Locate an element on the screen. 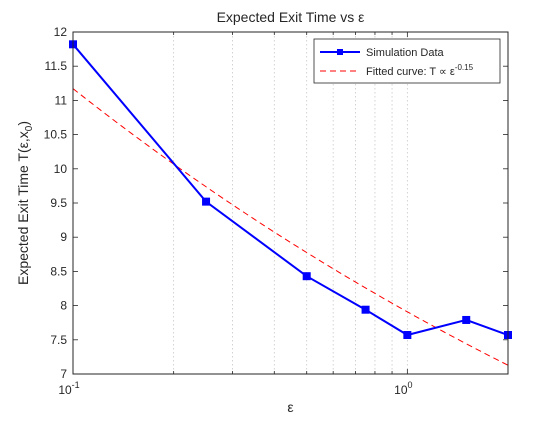 The width and height of the screenshot is (560, 425). y-axis-label: Expected Exit Time T(ε,x0) is located at coordinates (25, 203).